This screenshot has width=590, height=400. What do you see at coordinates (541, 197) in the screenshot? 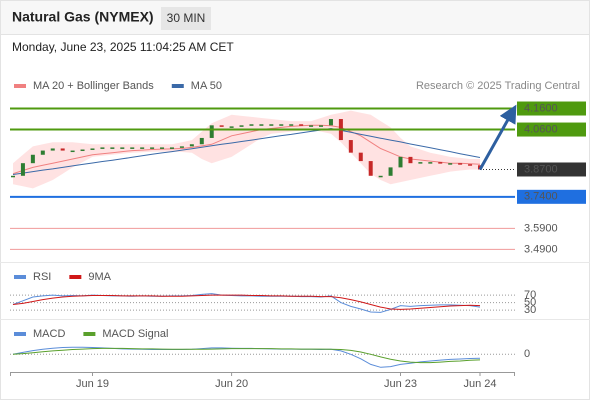
I see `level-label: 3.7400` at bounding box center [541, 197].